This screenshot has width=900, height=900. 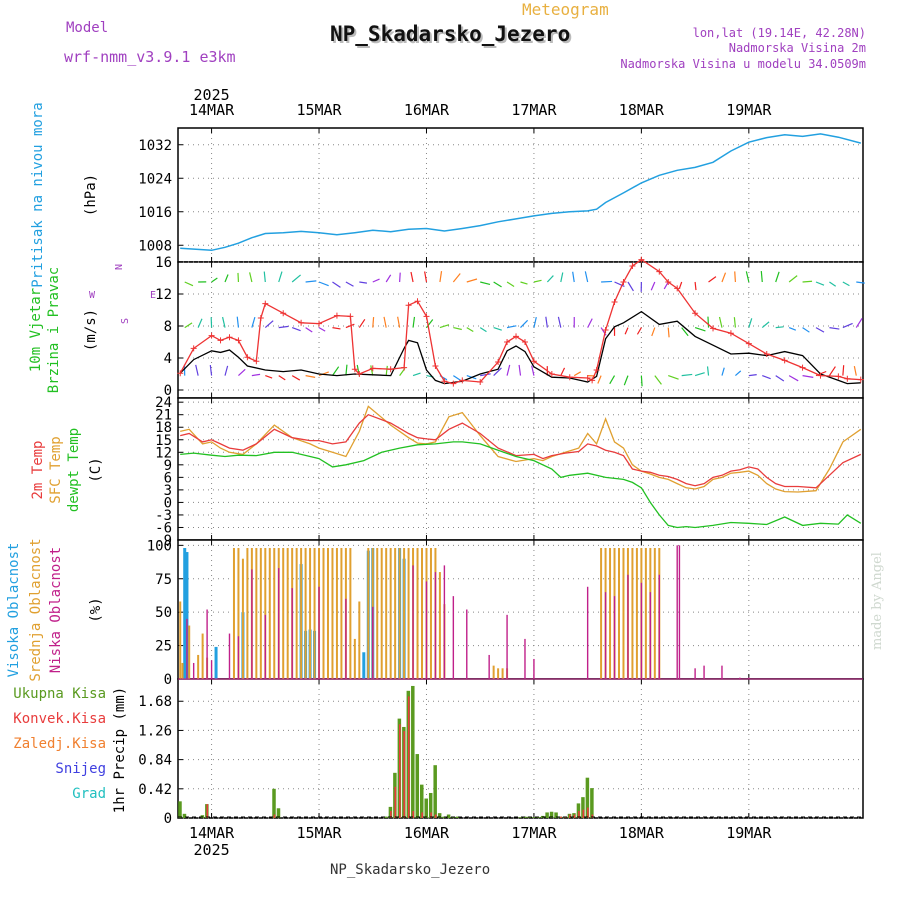 What do you see at coordinates (427, 110) in the screenshot?
I see `x-label-top-16MAR: 16MAR` at bounding box center [427, 110].